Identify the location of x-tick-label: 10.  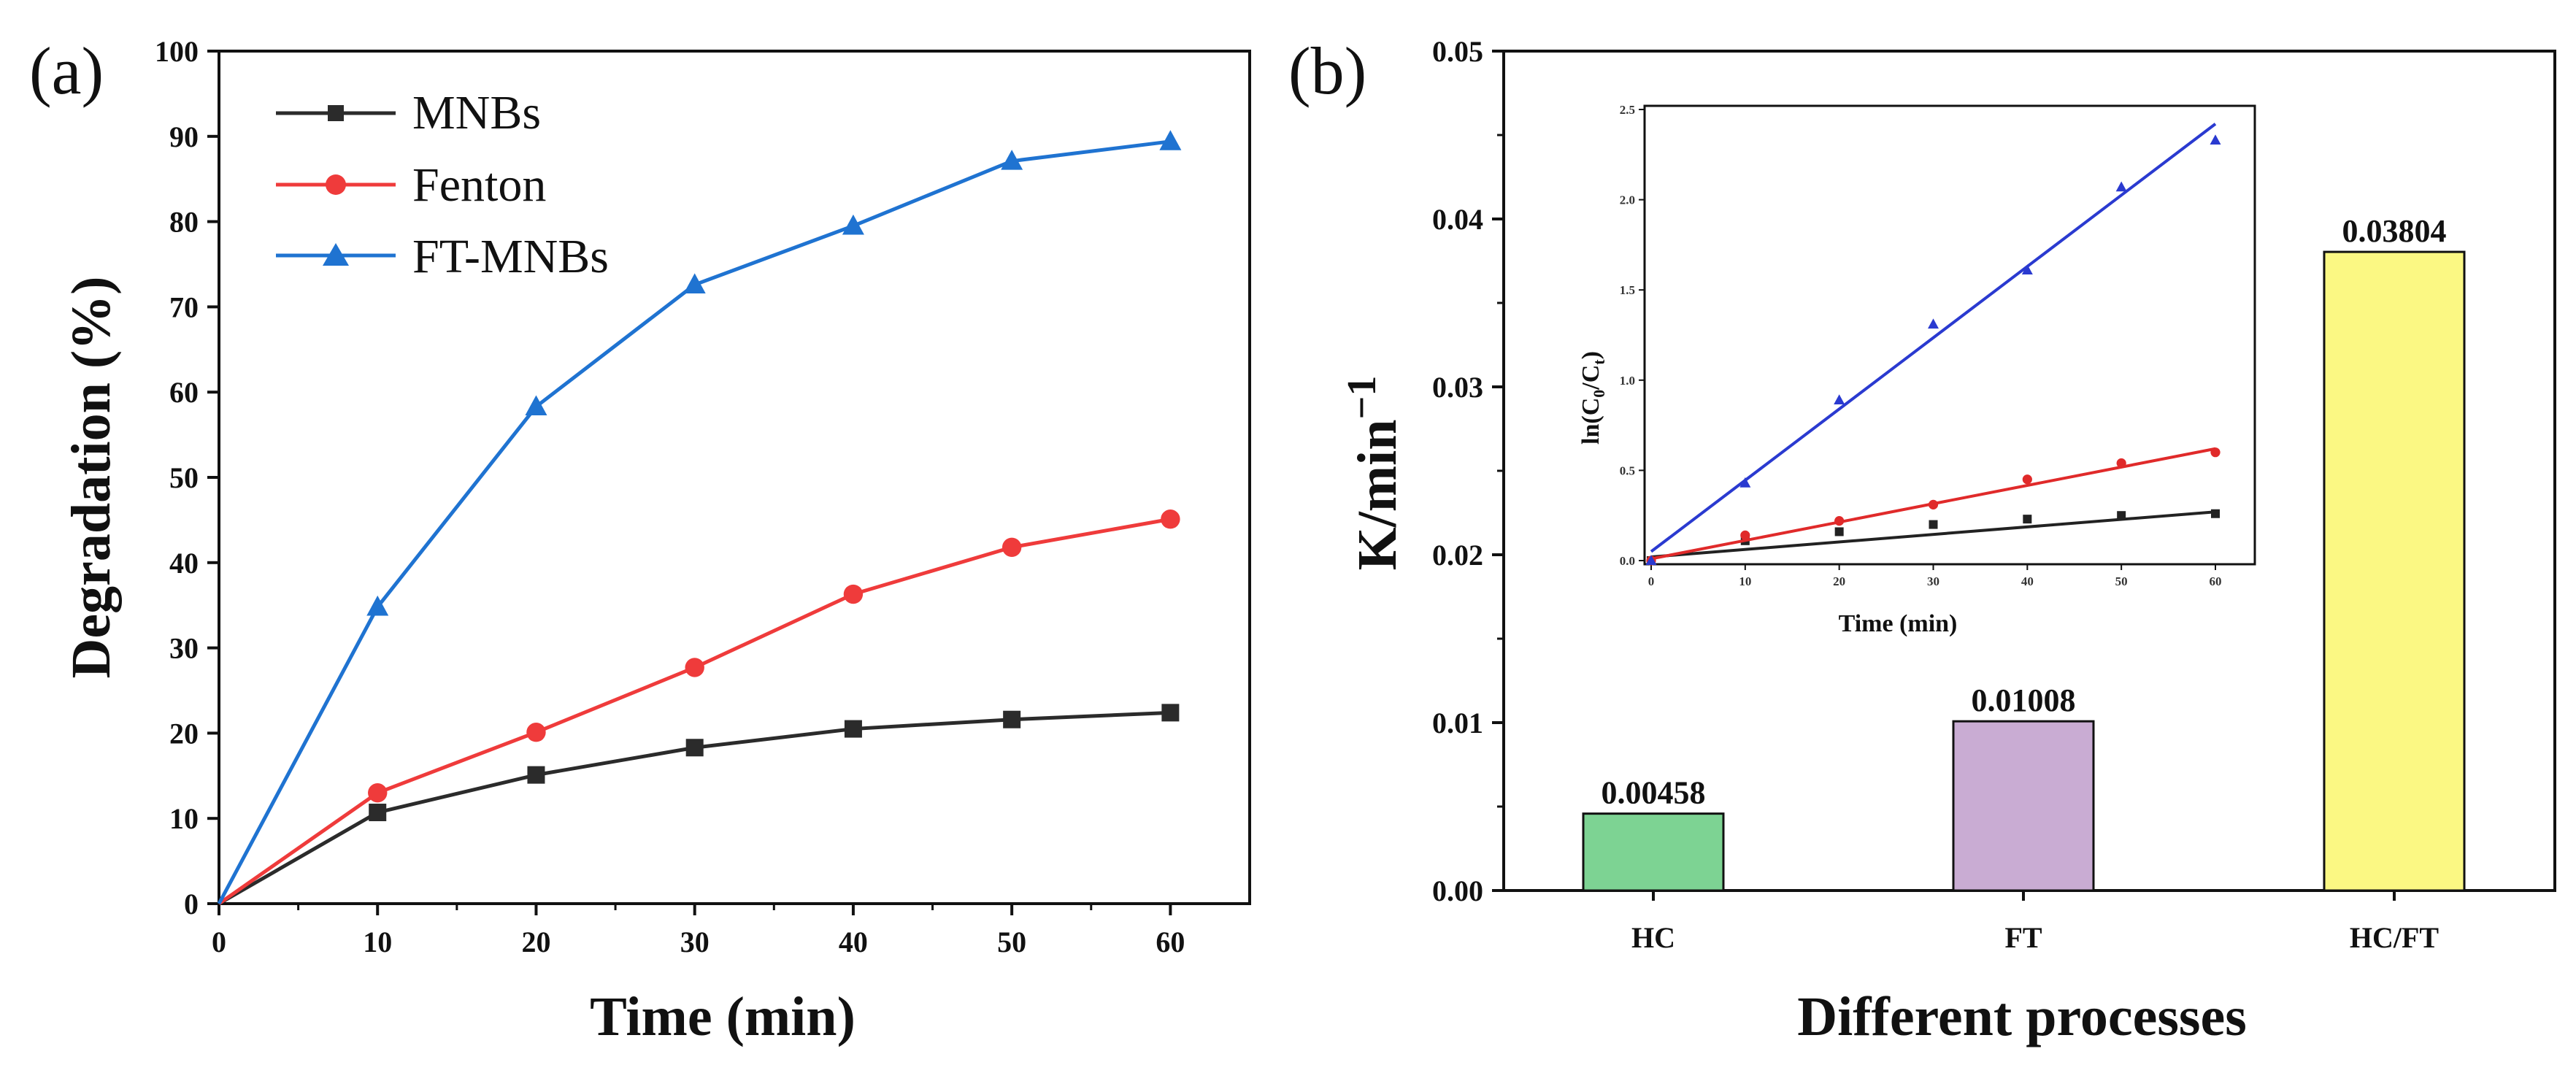
(377, 942).